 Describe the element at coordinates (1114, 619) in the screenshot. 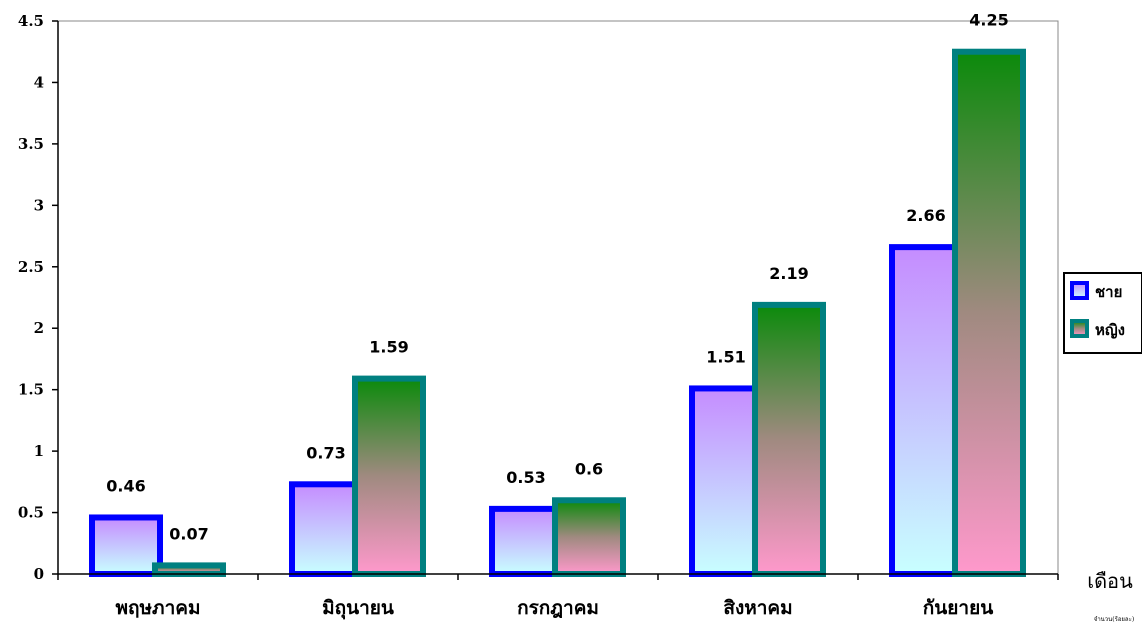

I see `footnote-label: จำนวน(ร้อยละ)` at that location.